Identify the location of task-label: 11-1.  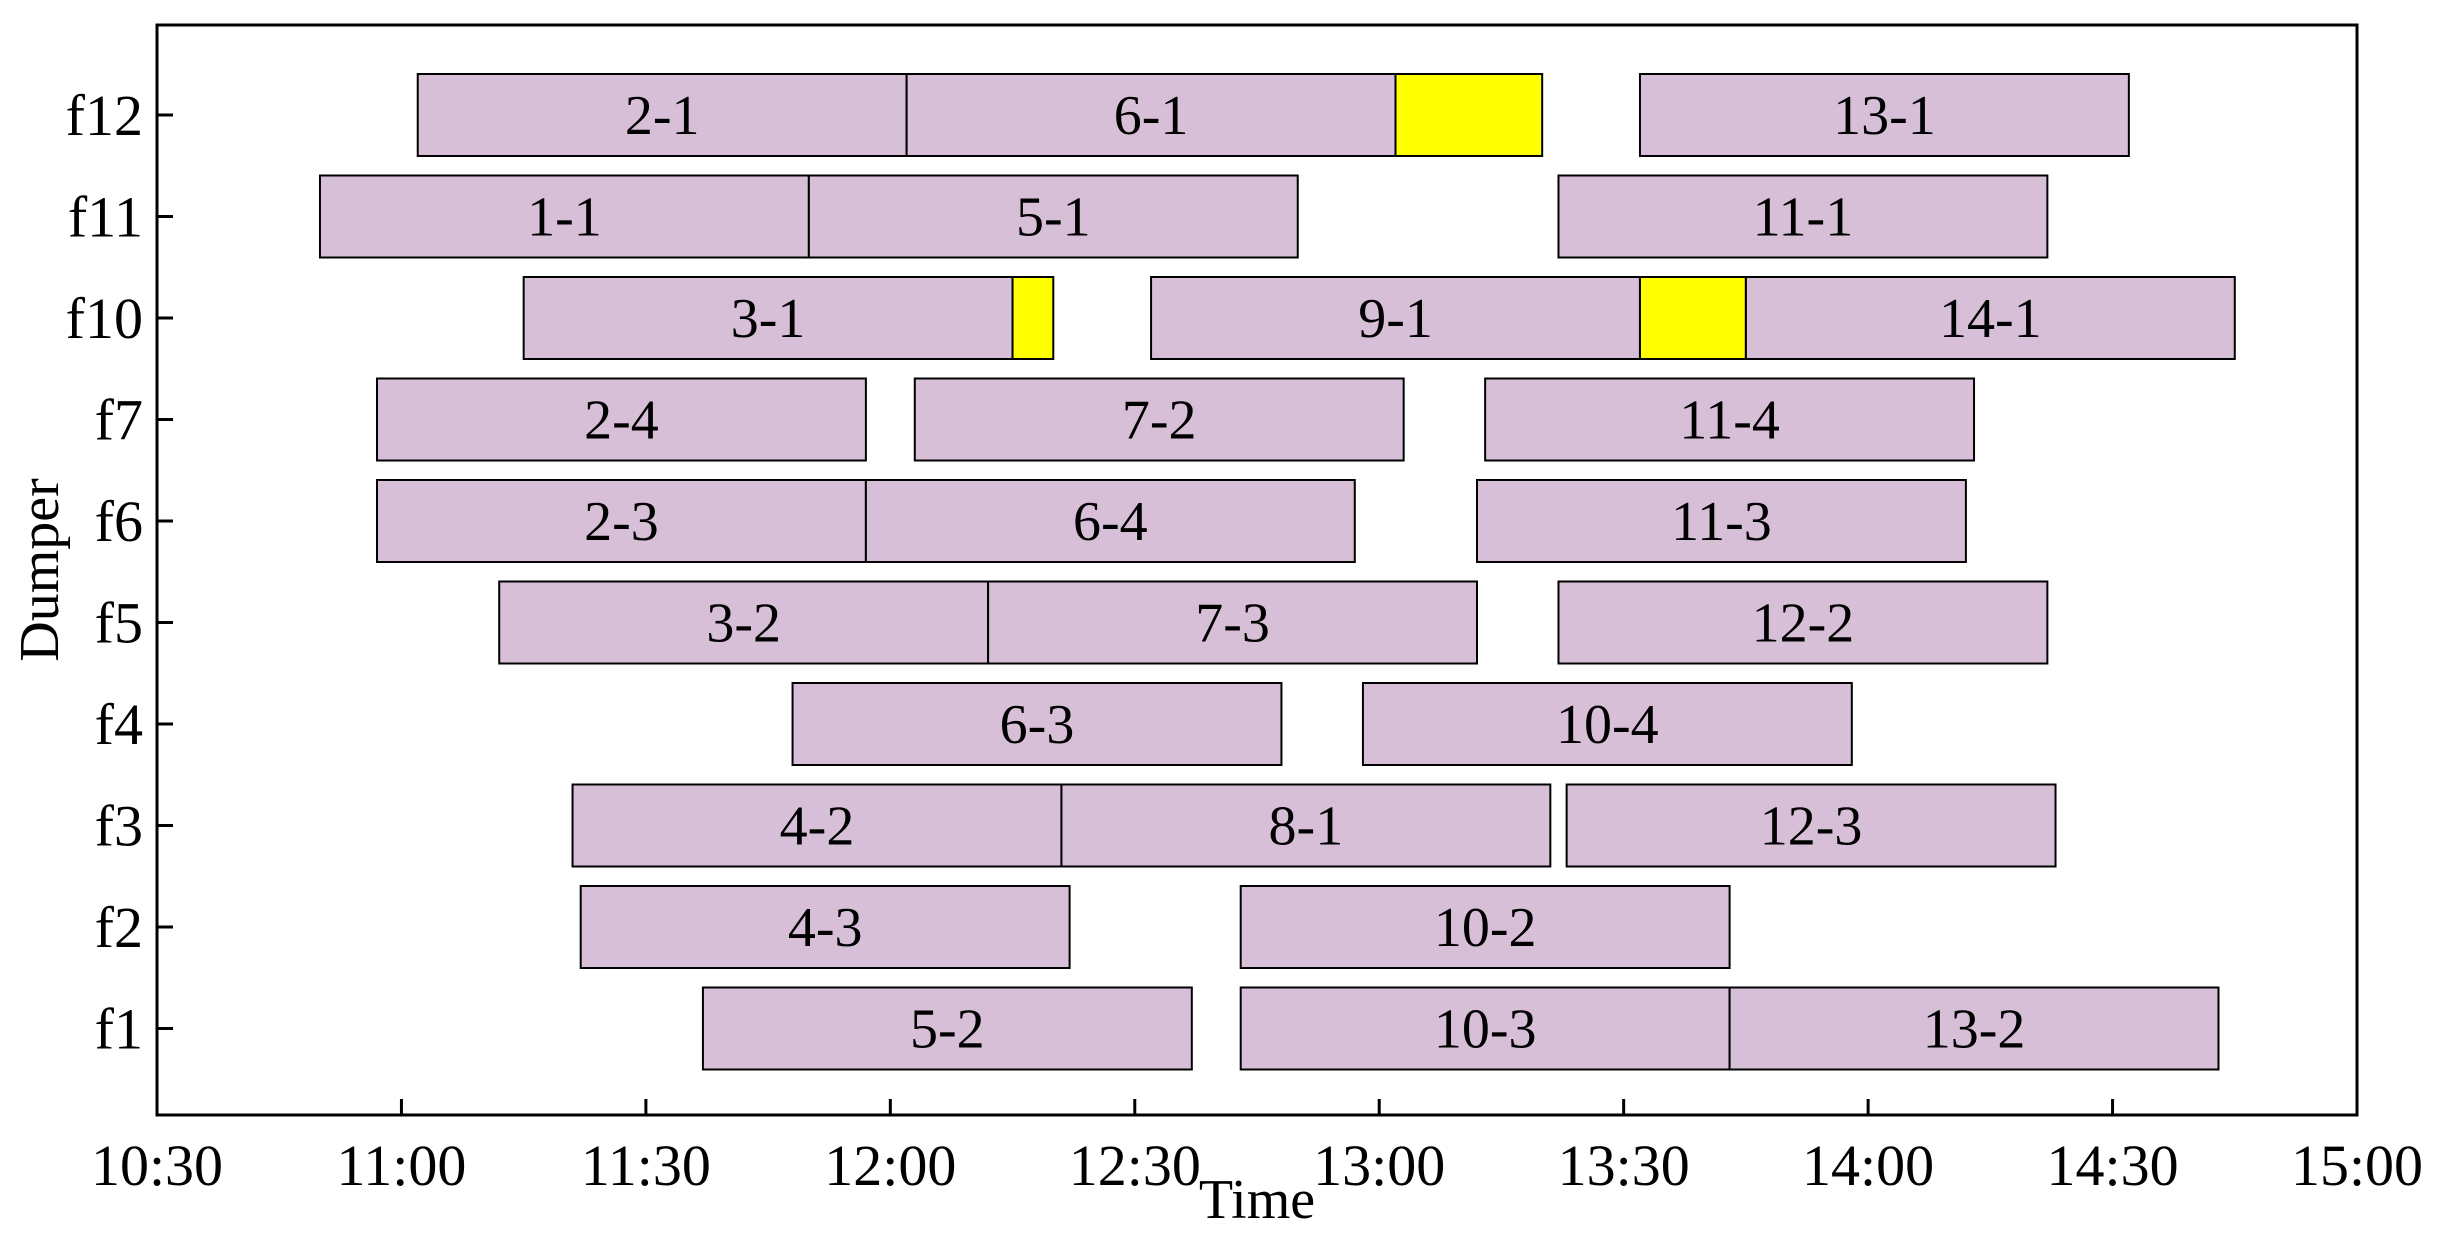
(1803, 218).